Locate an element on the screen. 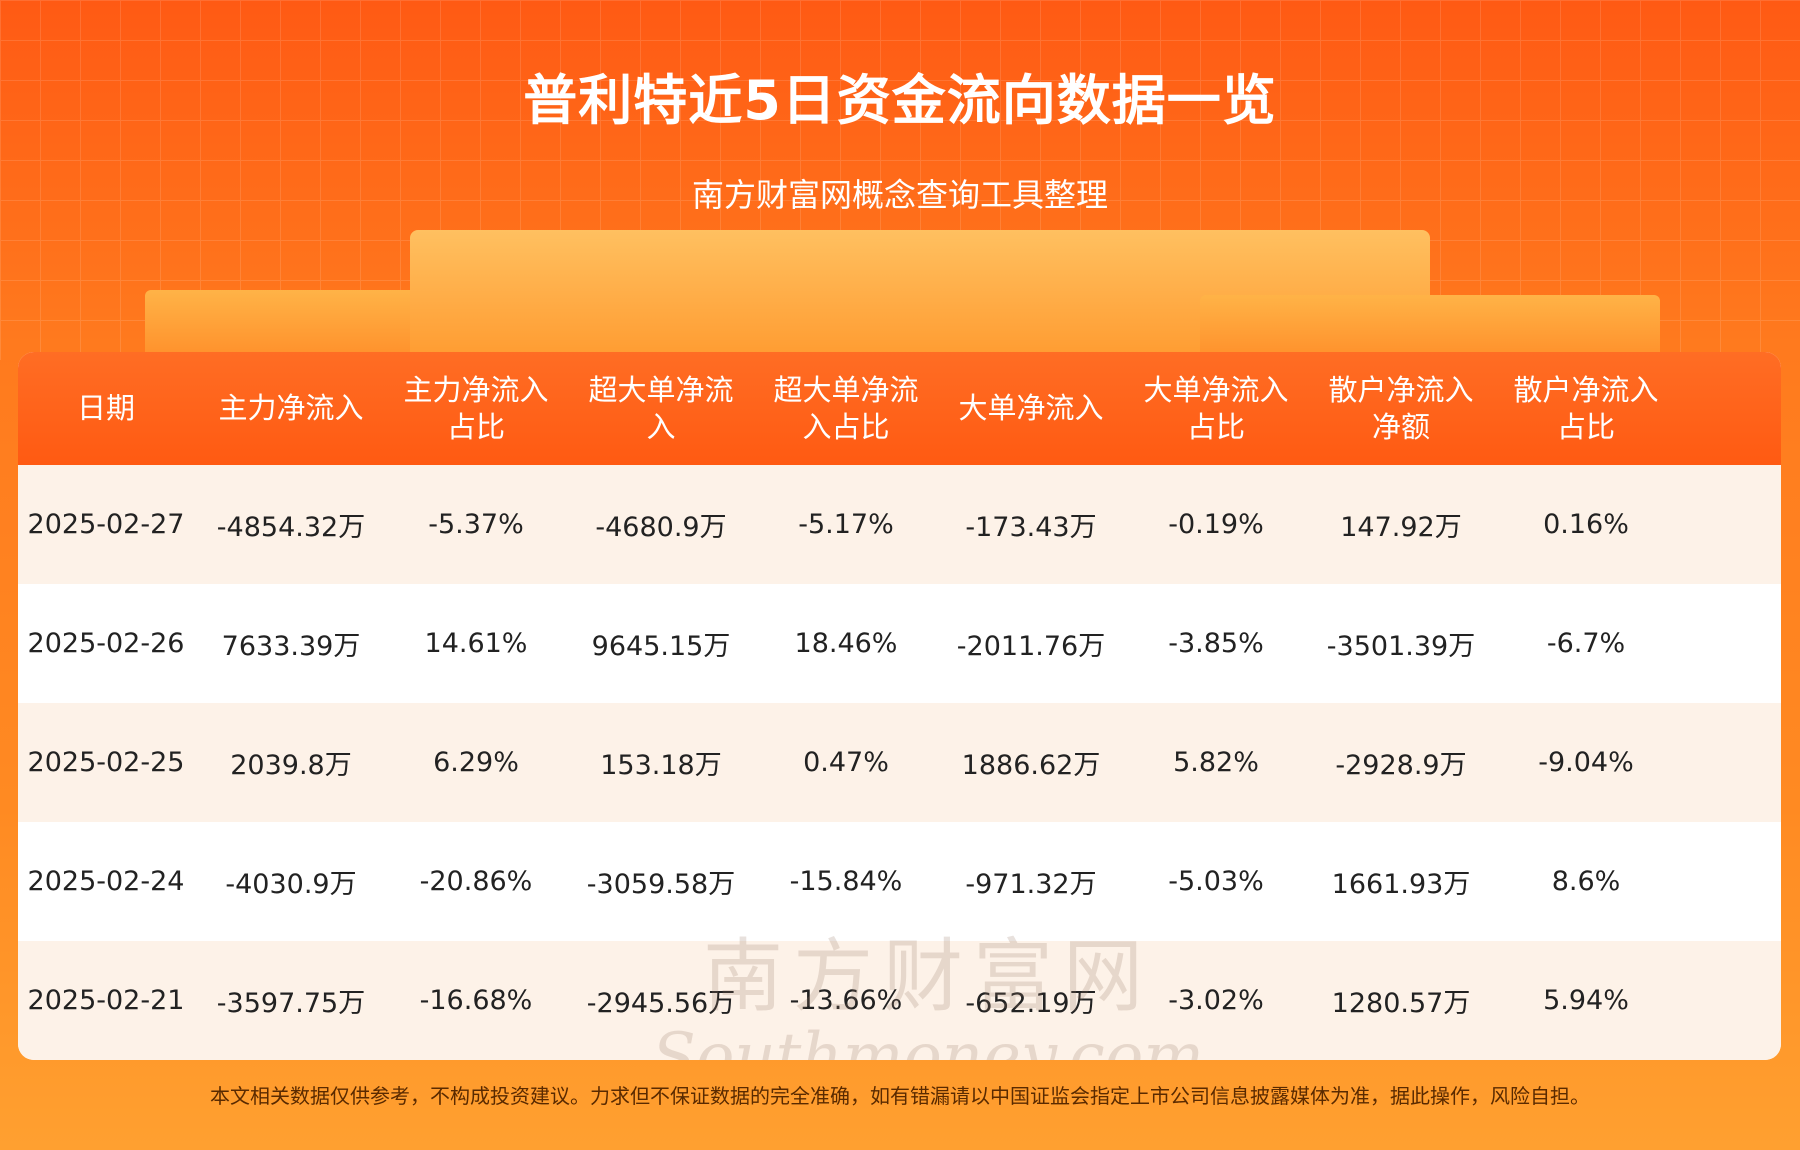  column-header-text: 散户净流入占比 is located at coordinates (1586, 408).